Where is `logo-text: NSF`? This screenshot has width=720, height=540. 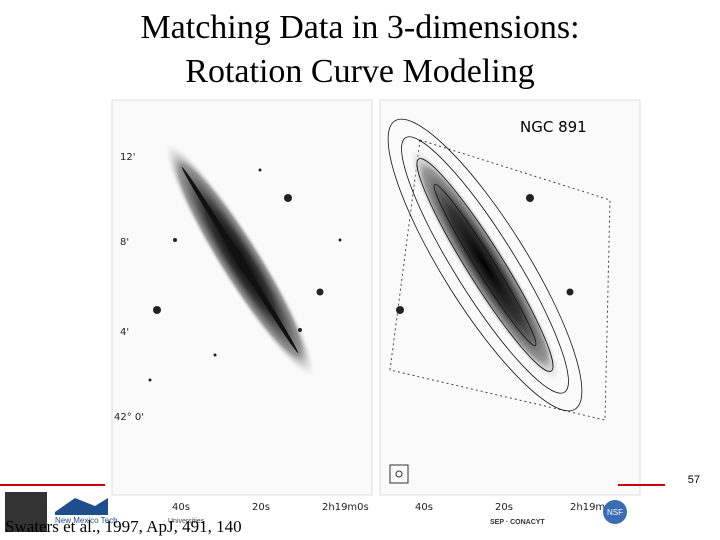
logo-text: NSF is located at coordinates (615, 512).